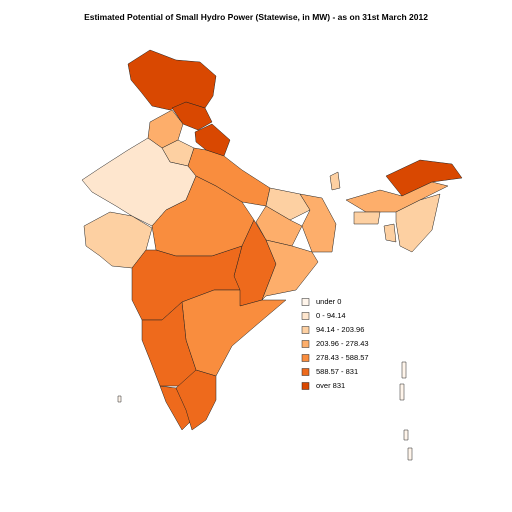 This screenshot has width=512, height=512. Describe the element at coordinates (328, 301) in the screenshot. I see `legend-label: under 0` at that location.